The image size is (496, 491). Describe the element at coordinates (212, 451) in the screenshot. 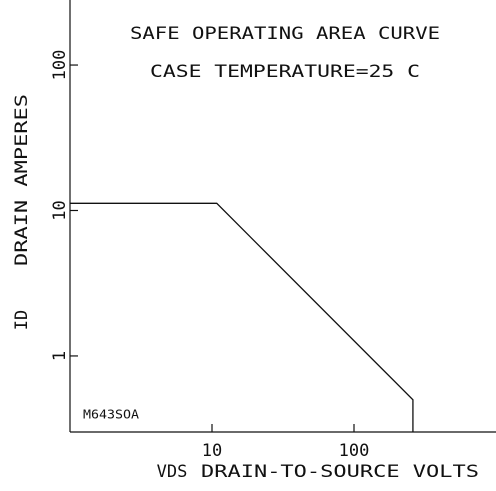

I see `x-tick-label: 10` at that location.